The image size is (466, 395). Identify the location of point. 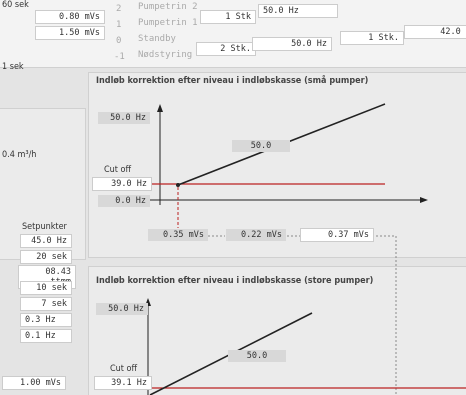
(178, 185).